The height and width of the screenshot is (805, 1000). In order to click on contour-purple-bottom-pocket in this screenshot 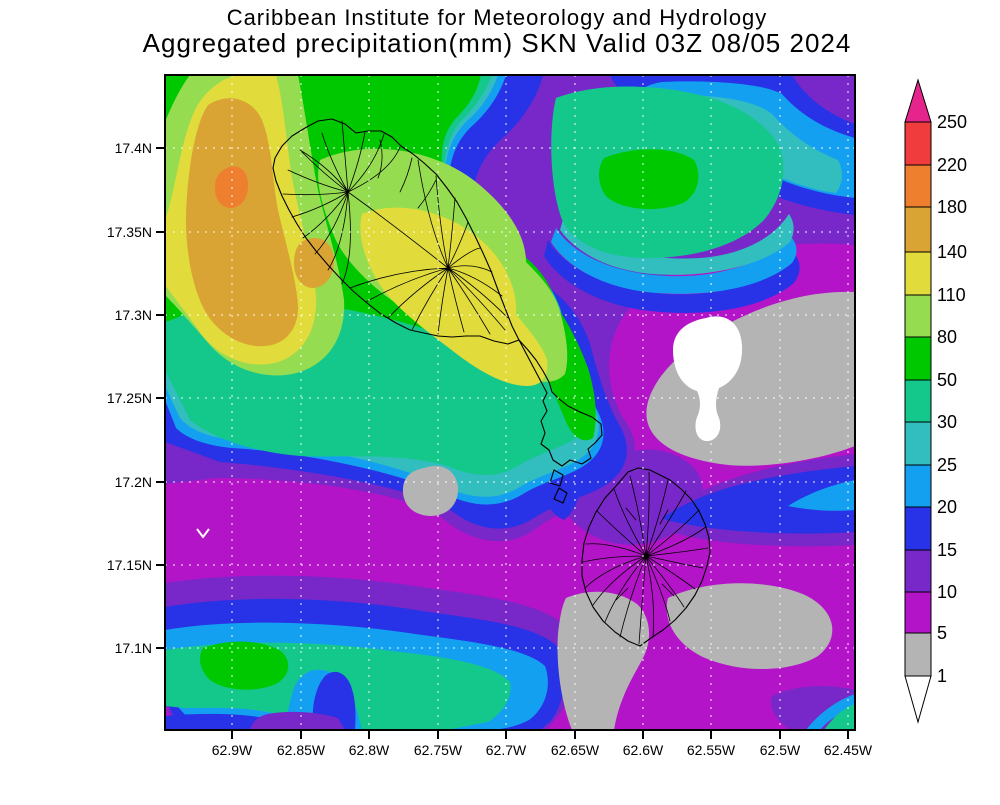, I will do `click(297, 720)`.